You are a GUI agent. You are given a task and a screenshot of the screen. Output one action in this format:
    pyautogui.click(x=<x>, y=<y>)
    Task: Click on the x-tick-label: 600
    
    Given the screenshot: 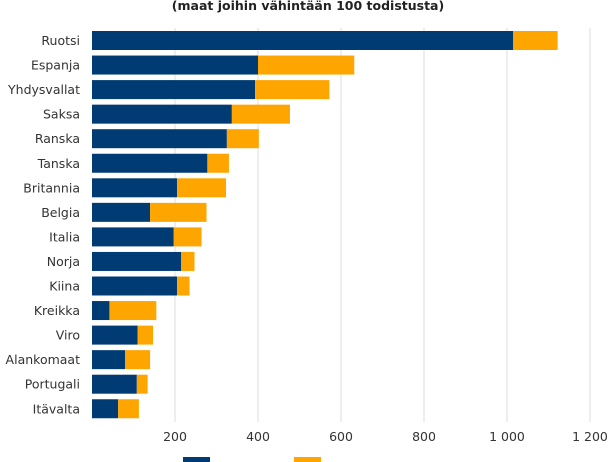 What is the action you would take?
    pyautogui.click(x=341, y=436)
    